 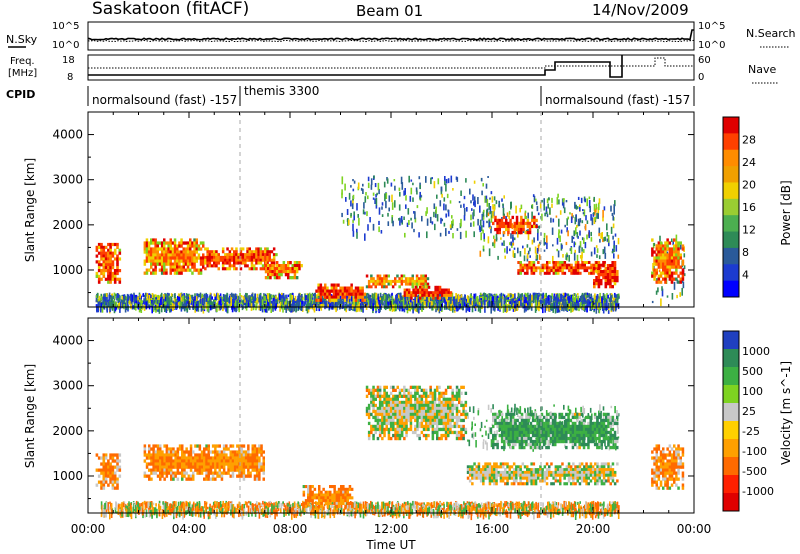 I want to click on colorbar-tick-label: 24, so click(x=749, y=162).